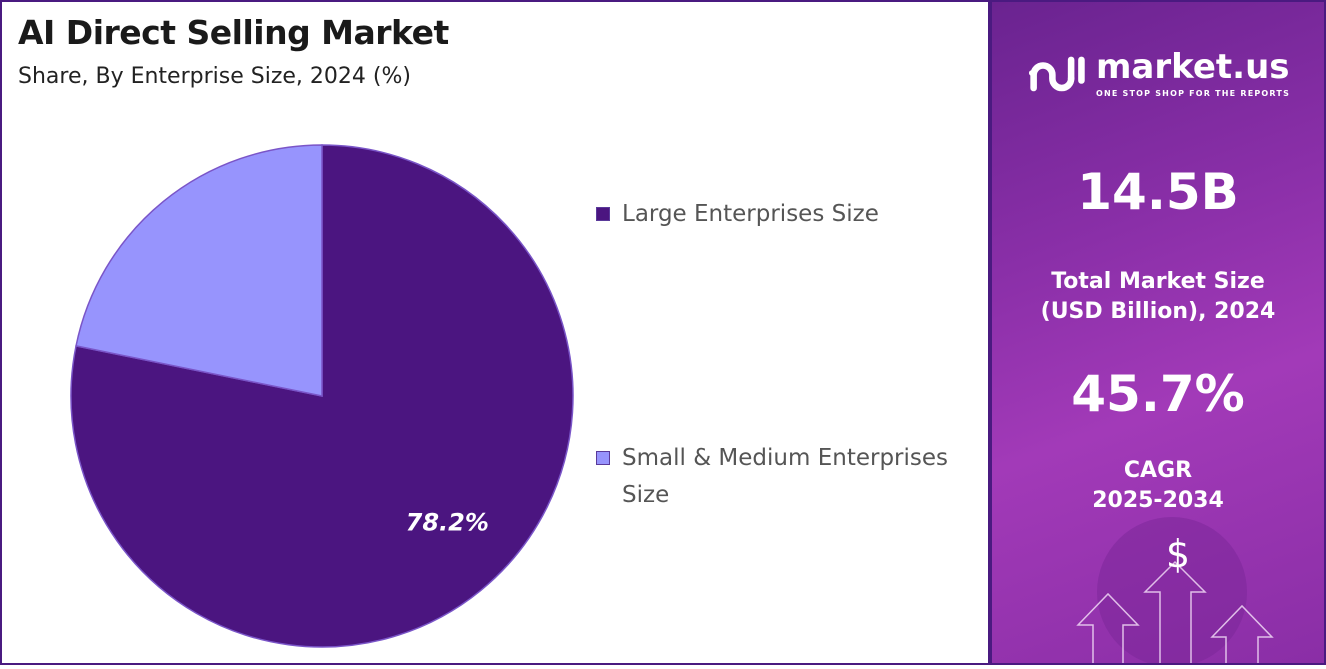  I want to click on brand-tagline: ONE STOP SHOP FOR THE REPORTS, so click(1193, 93).